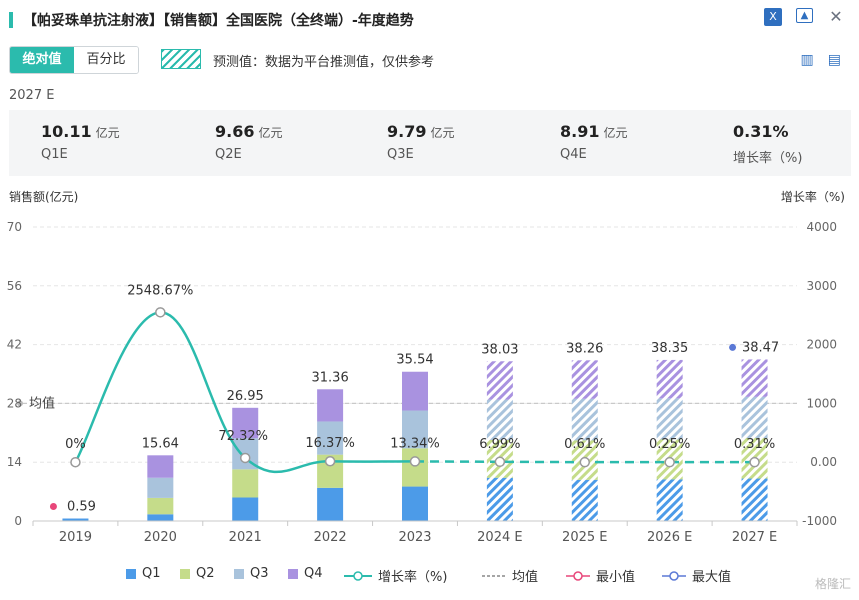  I want to click on average-legend-icon, so click(494, 575).